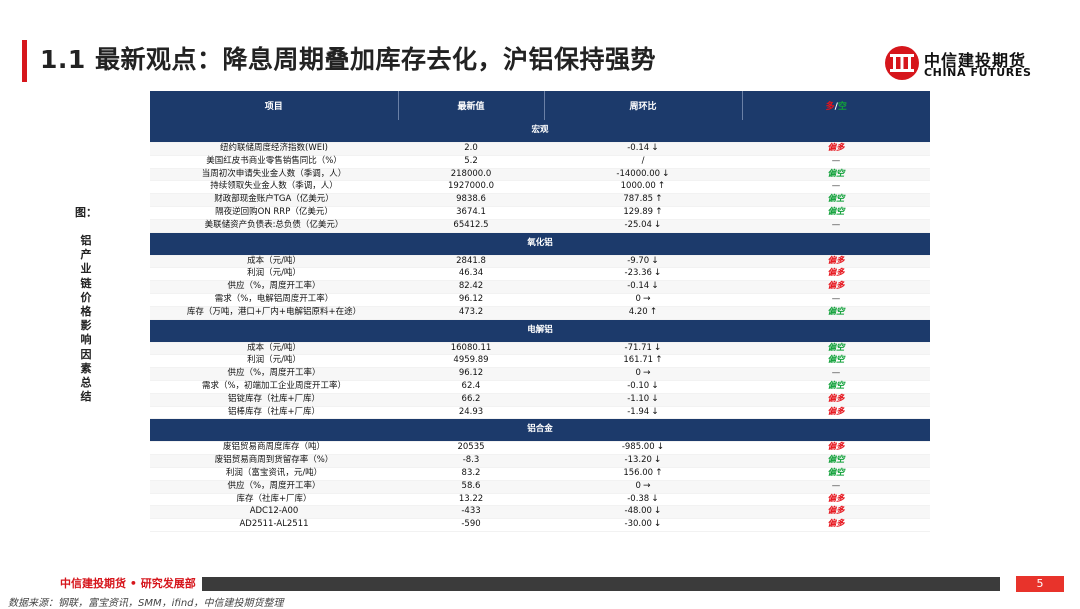 This screenshot has height=609, width=1080. What do you see at coordinates (86, 283) in the screenshot?
I see `figure-label-char: 链` at bounding box center [86, 283].